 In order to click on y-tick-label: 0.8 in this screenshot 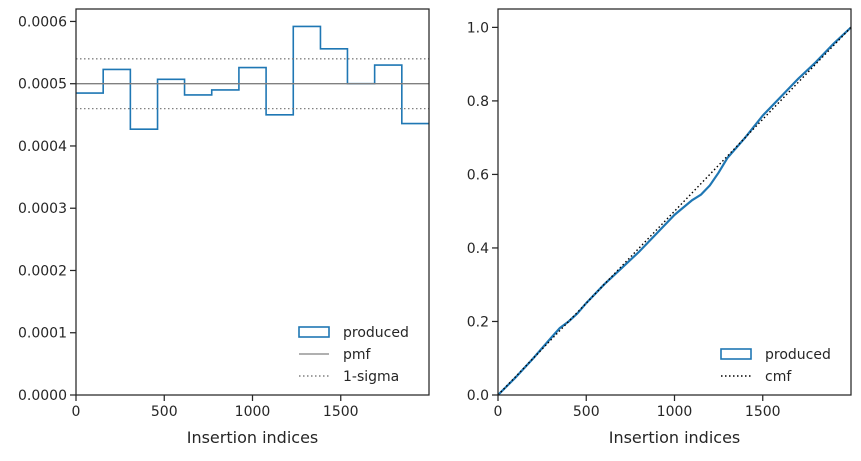, I will do `click(478, 102)`.